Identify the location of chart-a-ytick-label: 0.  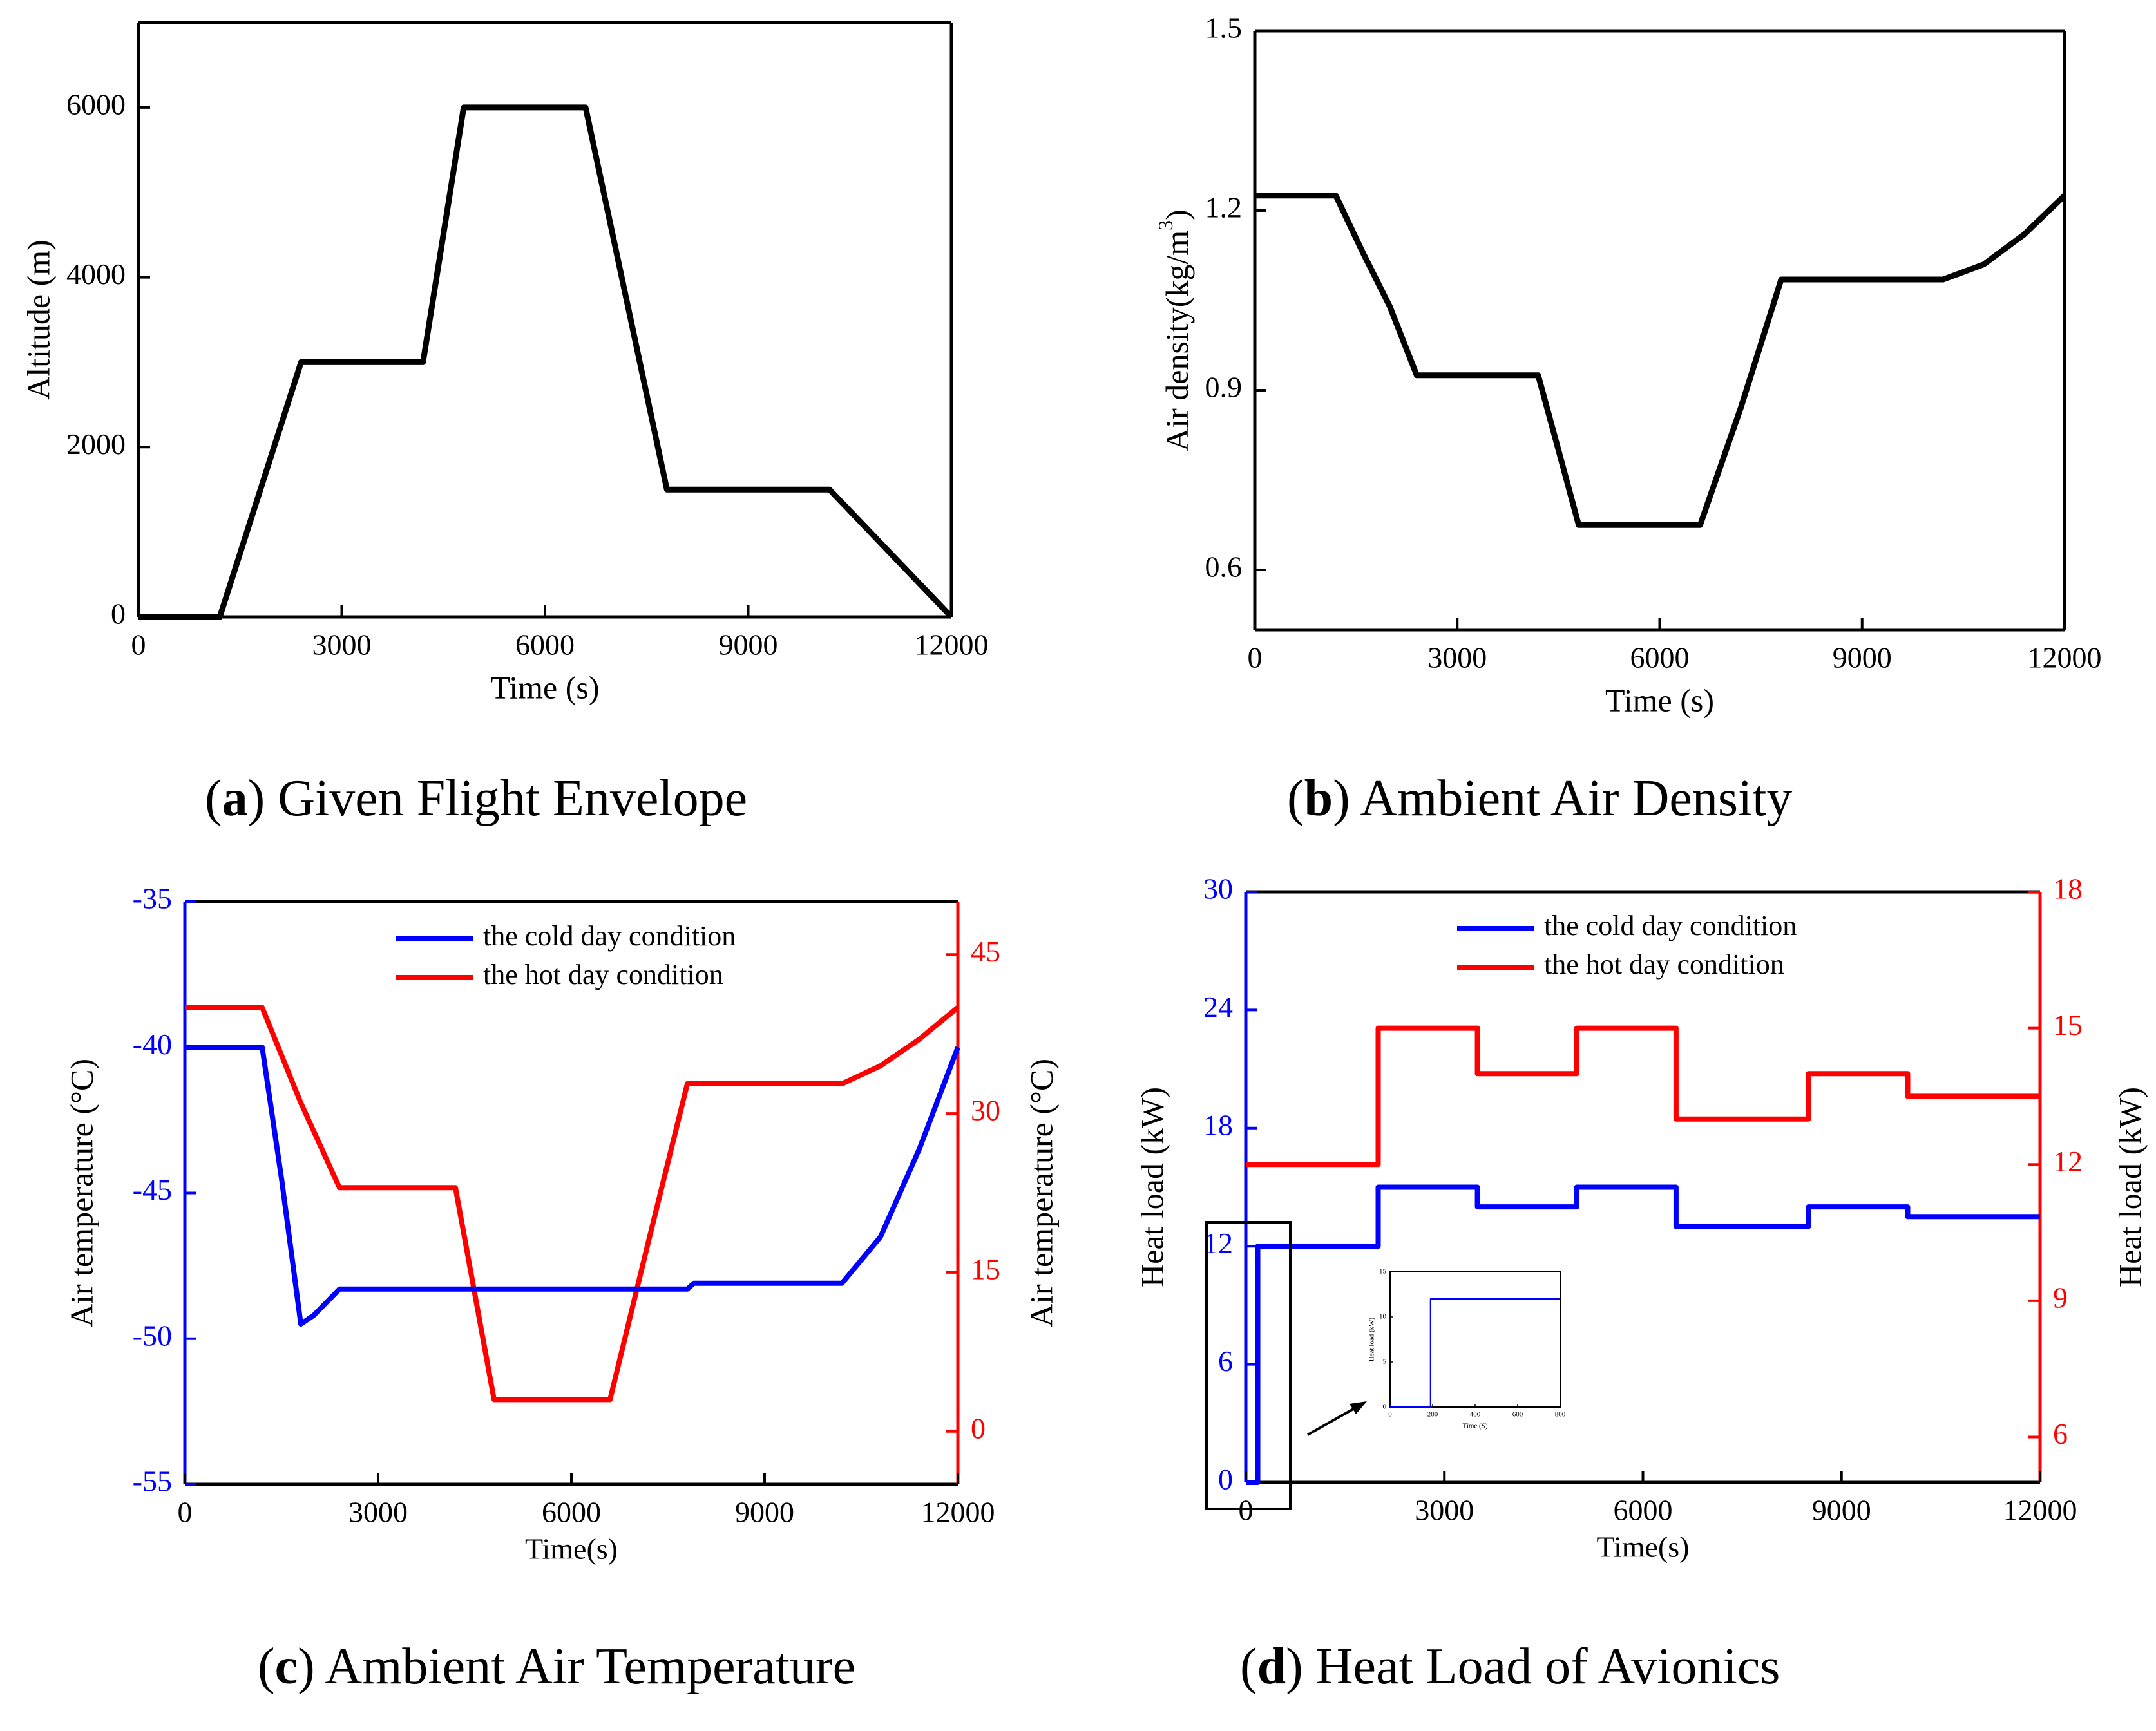
(118, 614).